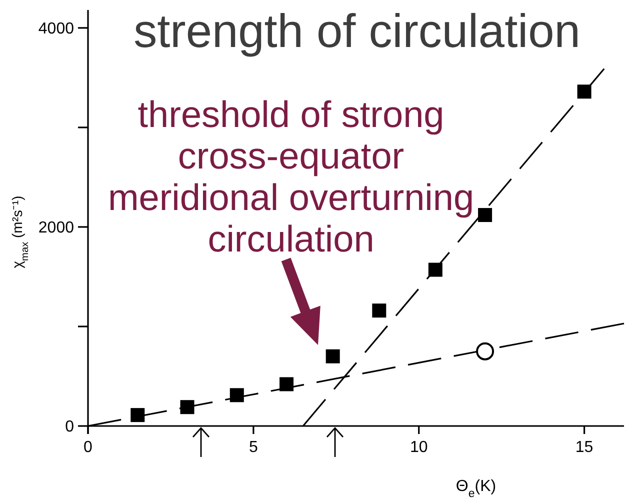  Describe the element at coordinates (357, 30) in the screenshot. I see `chart-title: strength of circulation` at that location.